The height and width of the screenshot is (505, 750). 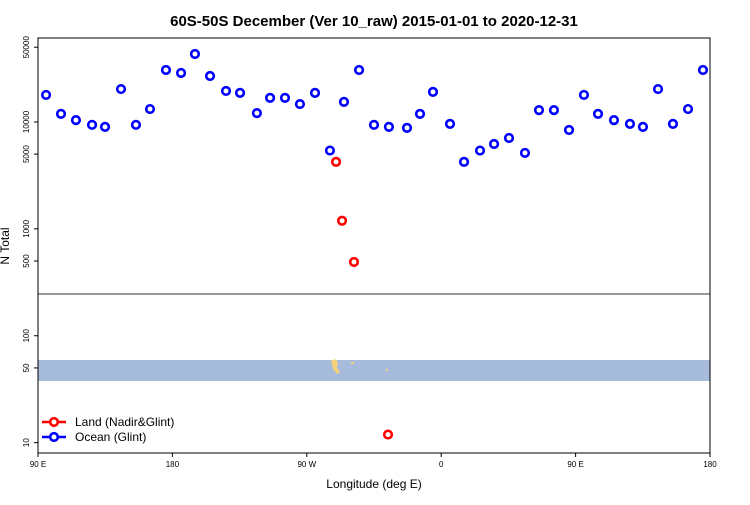 What do you see at coordinates (26, 442) in the screenshot?
I see `y-tick-label: 10` at bounding box center [26, 442].